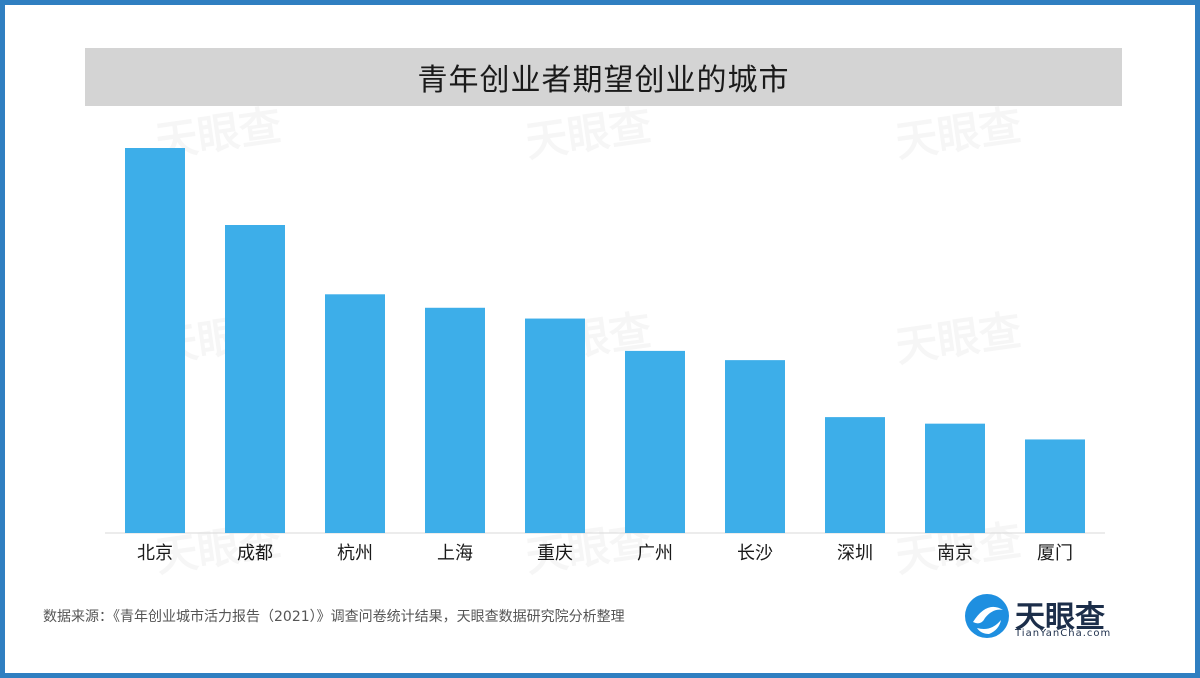  Describe the element at coordinates (555, 553) in the screenshot. I see `x-tick-label: 重庆` at that location.